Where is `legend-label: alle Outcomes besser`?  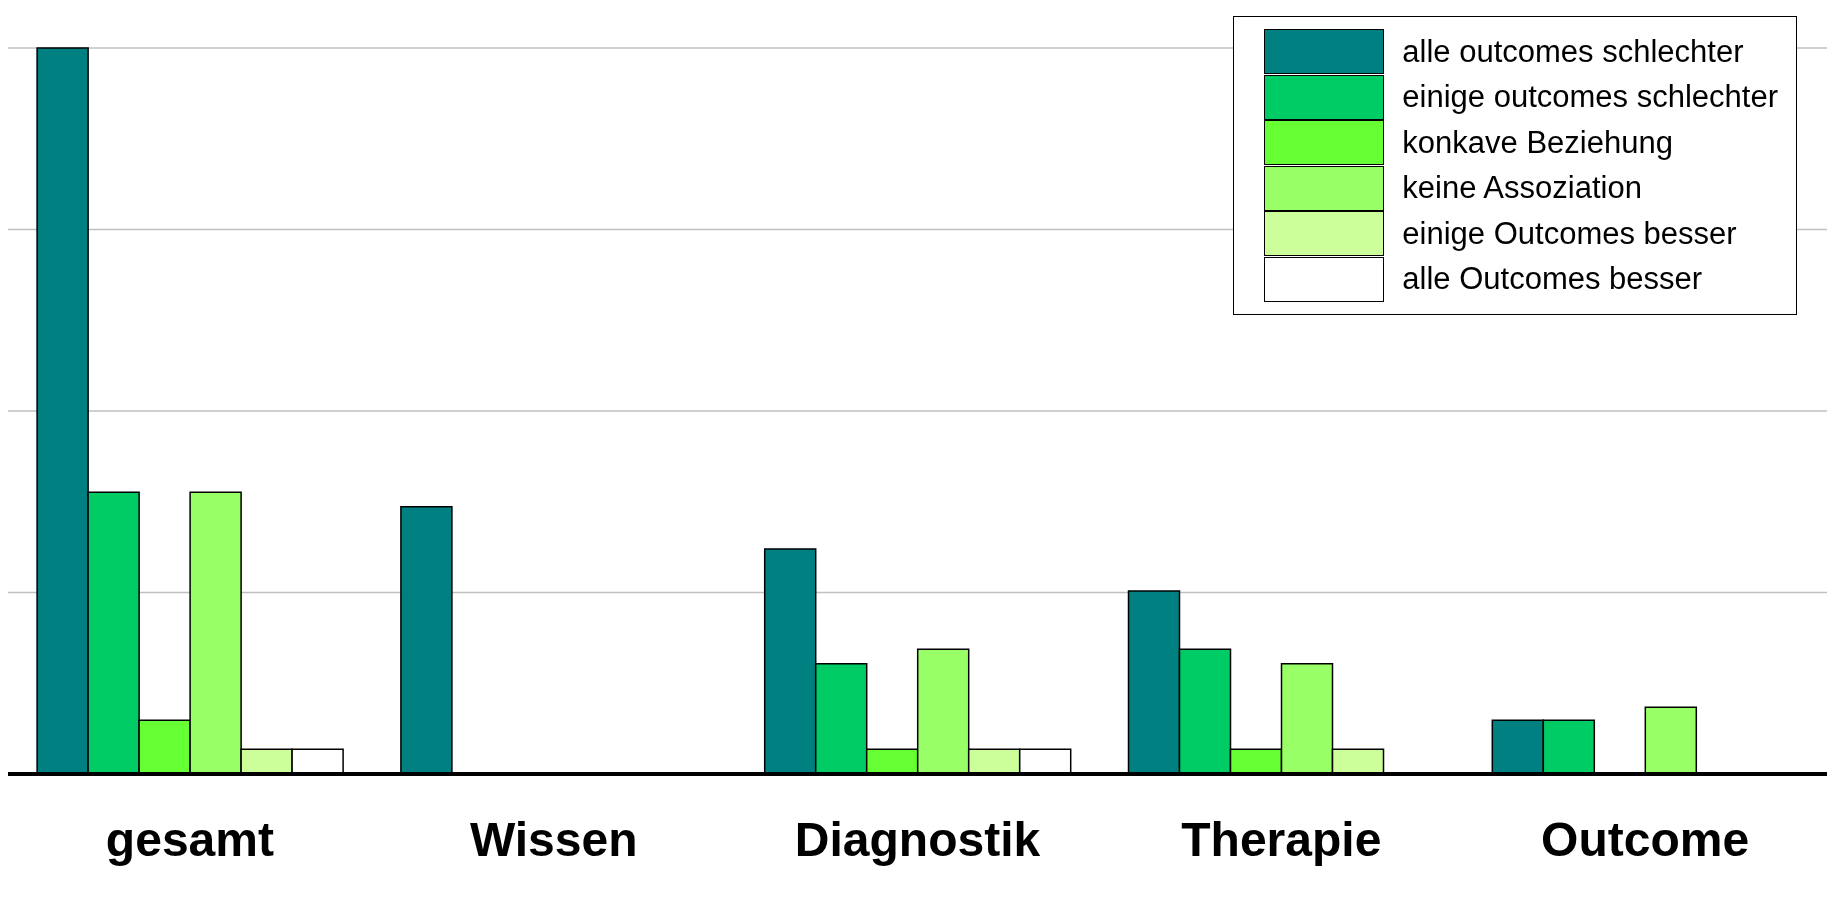 legend-label: alle Outcomes besser is located at coordinates (1552, 279).